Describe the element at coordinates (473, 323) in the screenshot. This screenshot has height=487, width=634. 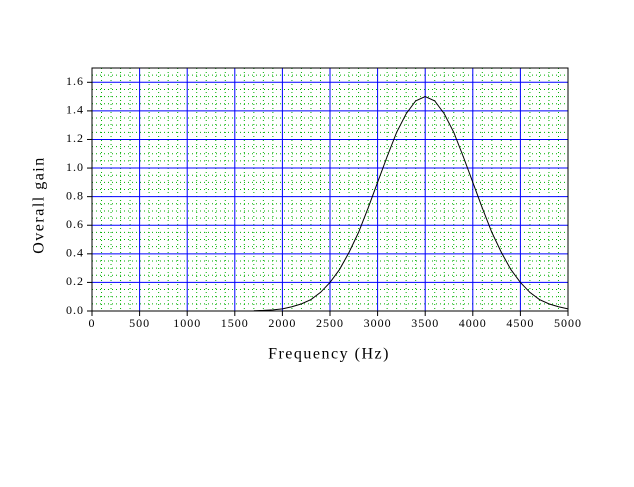
I see `x-tick-label: 4000` at that location.